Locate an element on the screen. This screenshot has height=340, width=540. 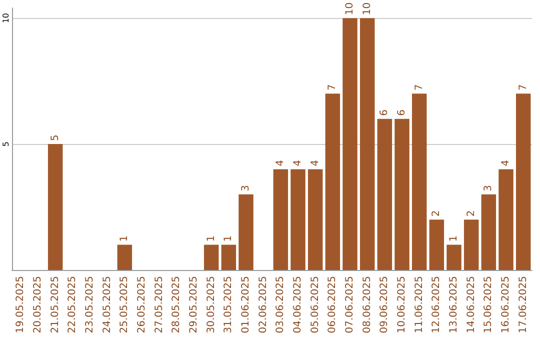
x-tick-label: 01.06.2025 is located at coordinates (246, 305).